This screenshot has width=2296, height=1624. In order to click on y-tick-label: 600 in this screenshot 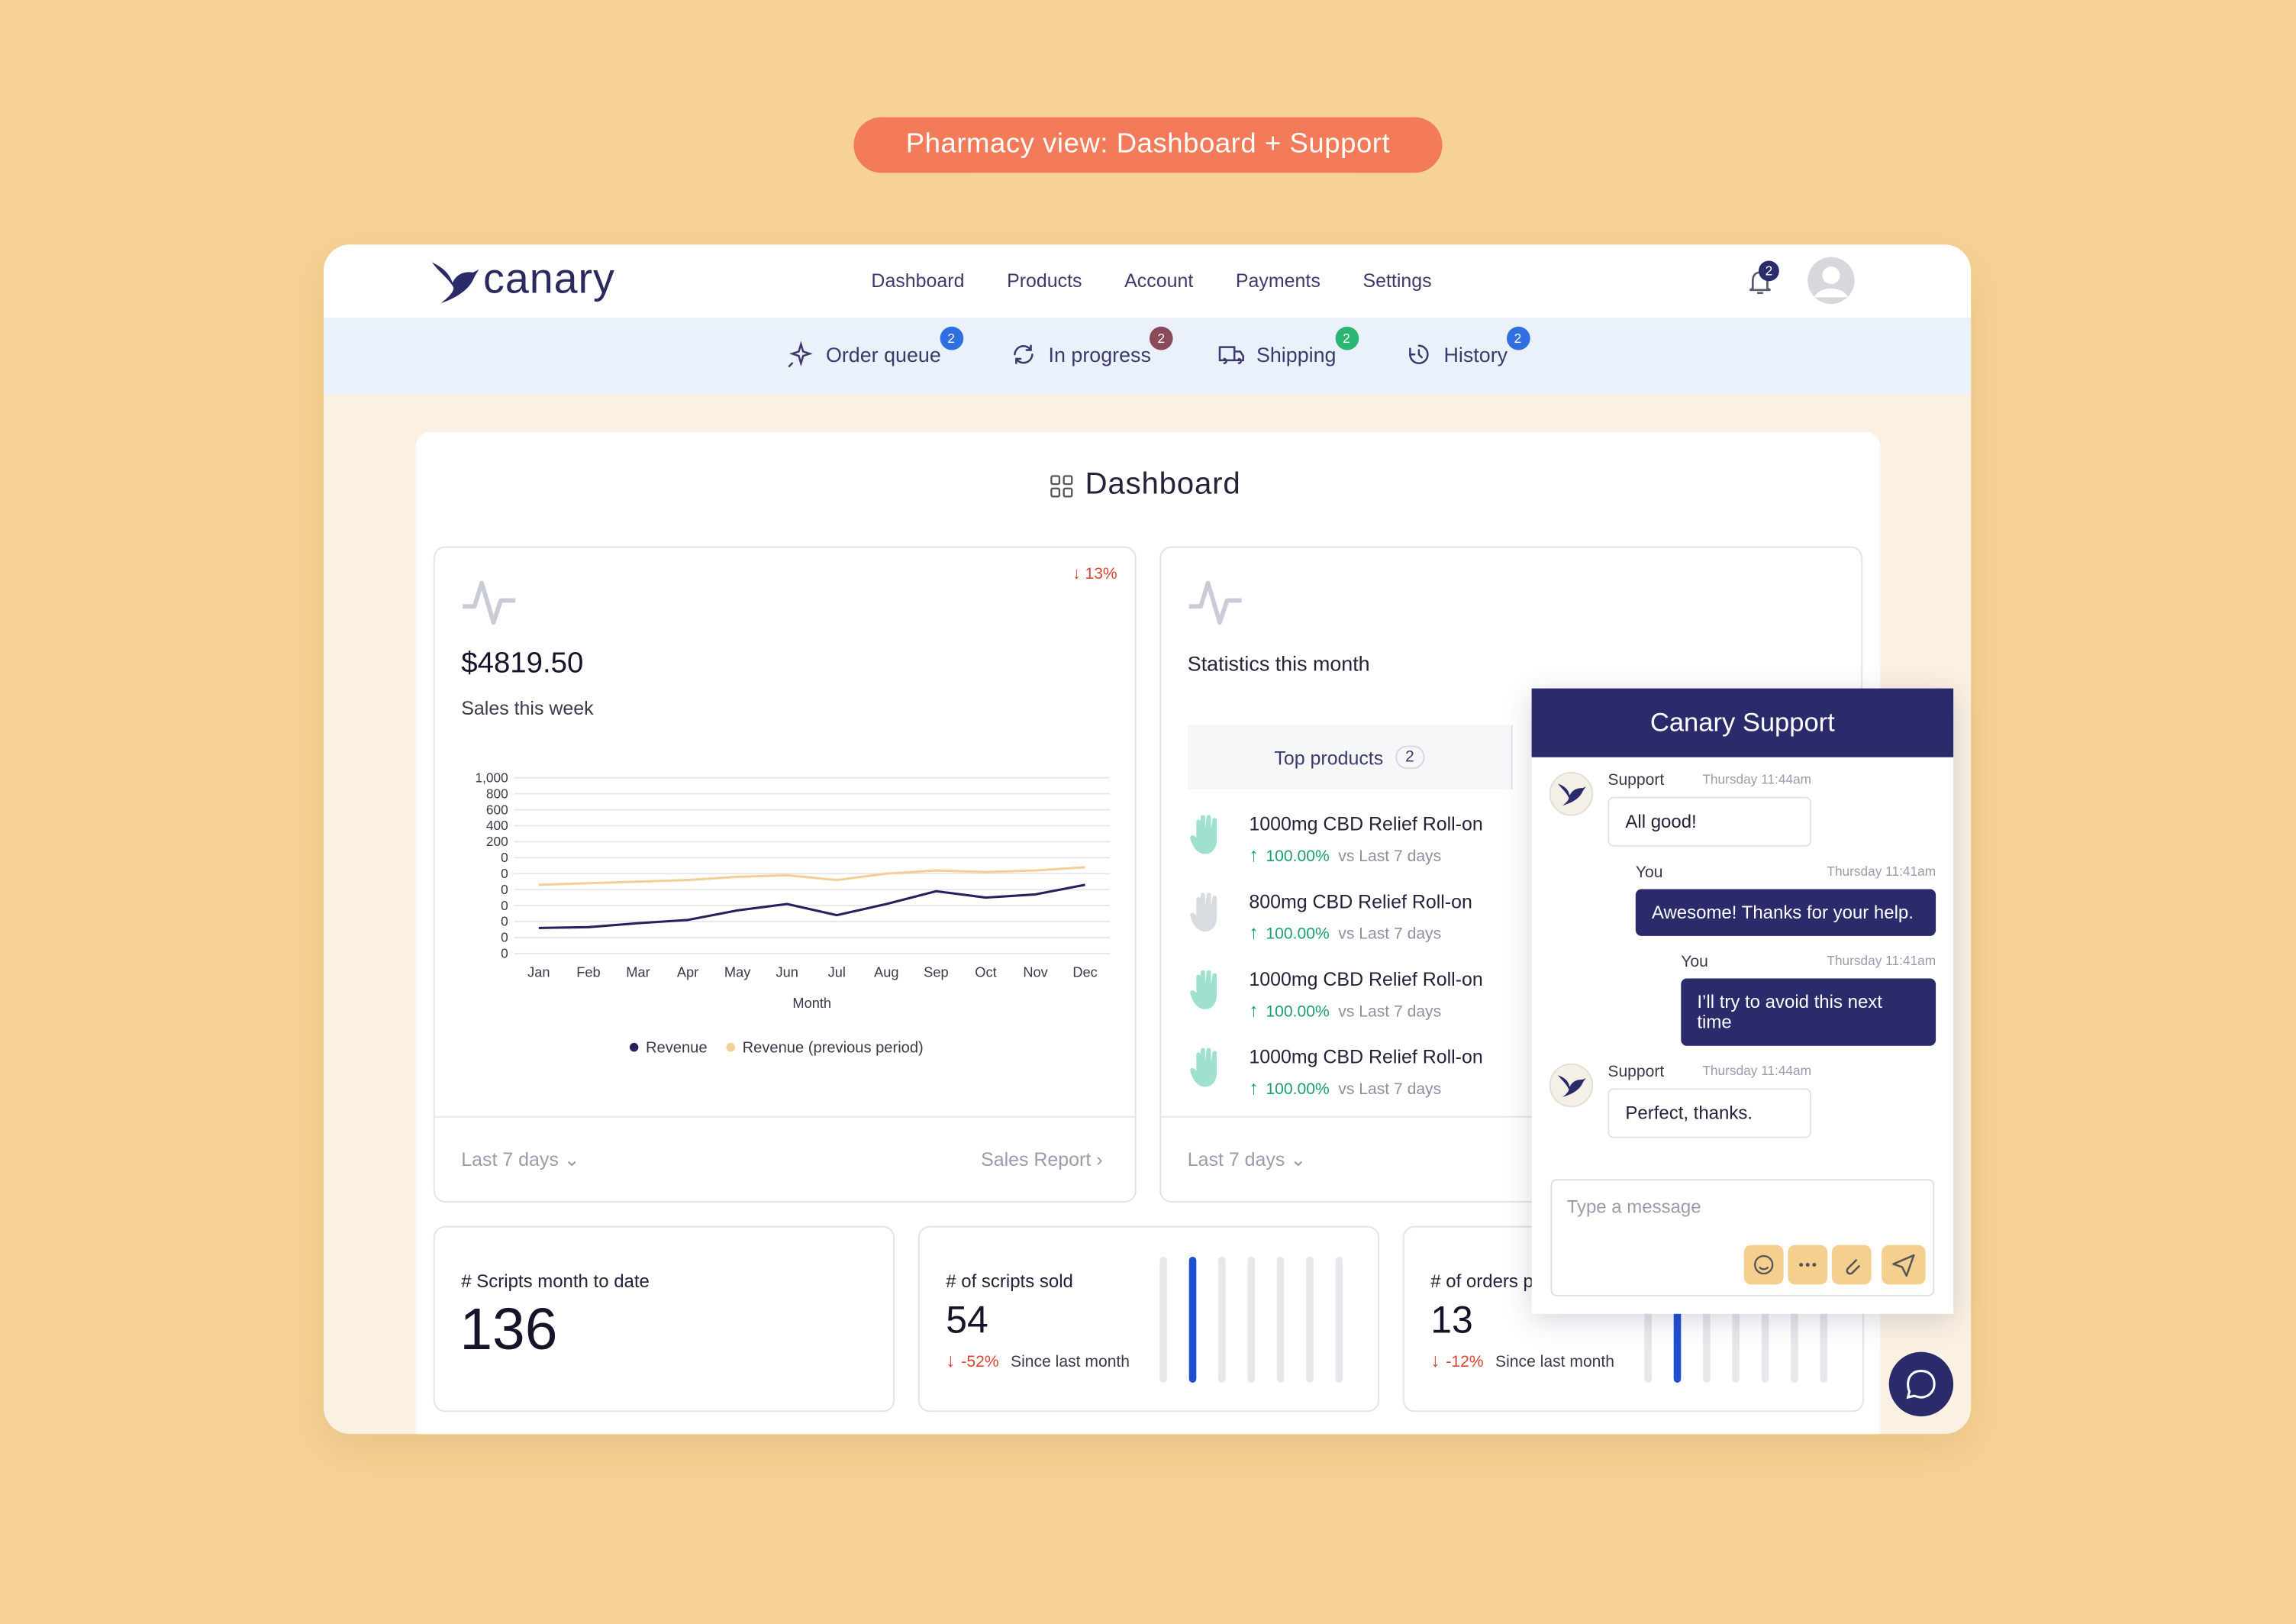, I will do `click(497, 809)`.